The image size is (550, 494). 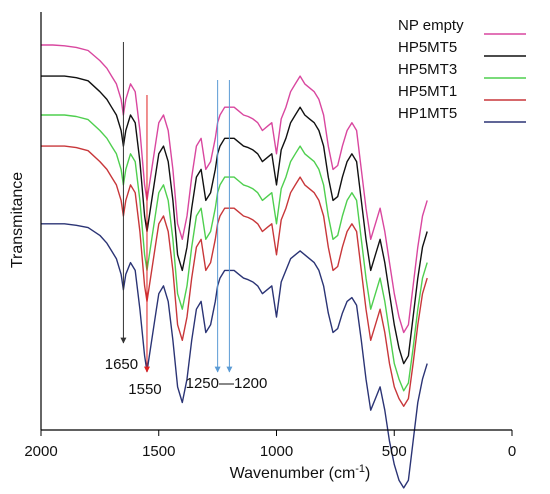 What do you see at coordinates (144, 389) in the screenshot?
I see `annotation-label: 1550` at bounding box center [144, 389].